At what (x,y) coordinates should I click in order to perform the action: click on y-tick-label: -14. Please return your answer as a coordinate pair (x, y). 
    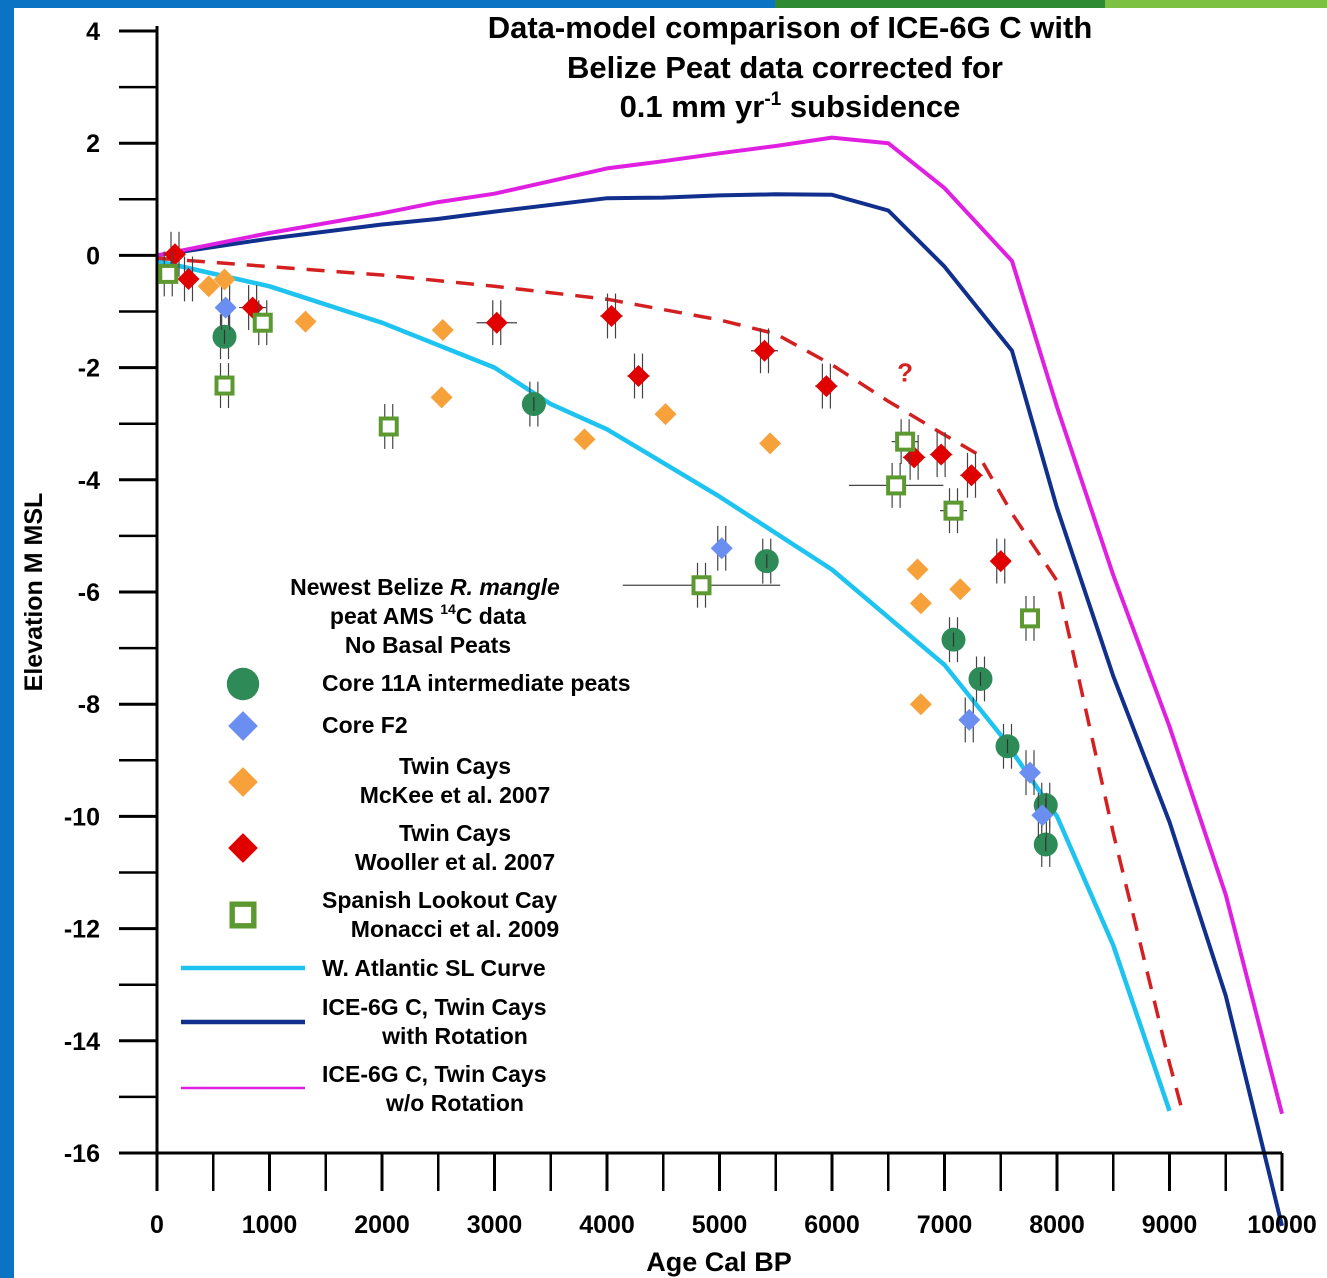
    Looking at the image, I should click on (82, 1042).